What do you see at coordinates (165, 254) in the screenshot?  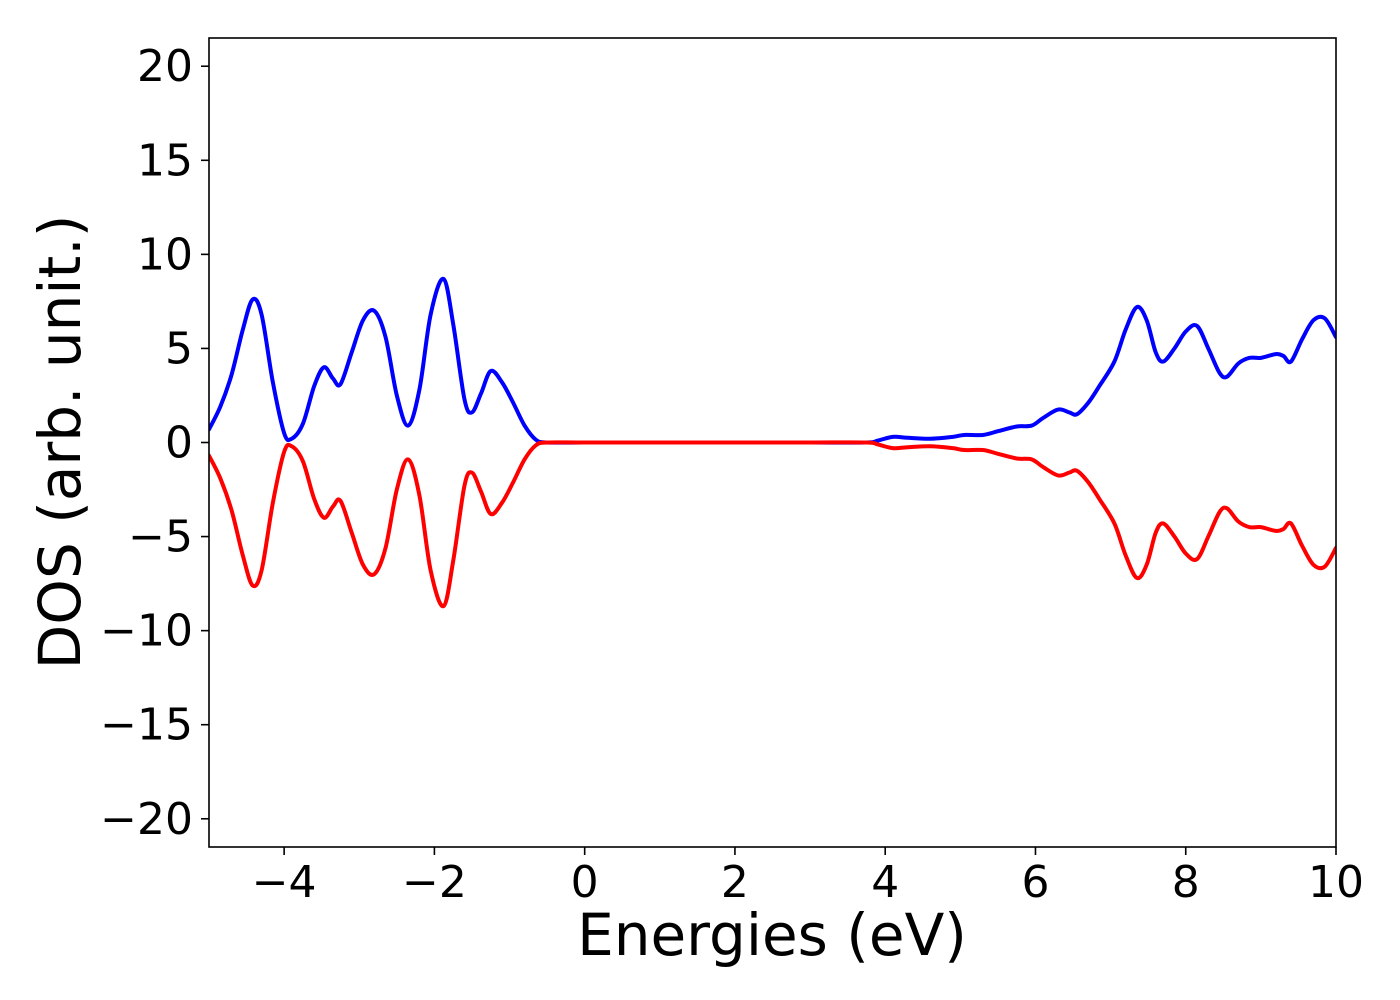 I see `y-tick-label: 10` at bounding box center [165, 254].